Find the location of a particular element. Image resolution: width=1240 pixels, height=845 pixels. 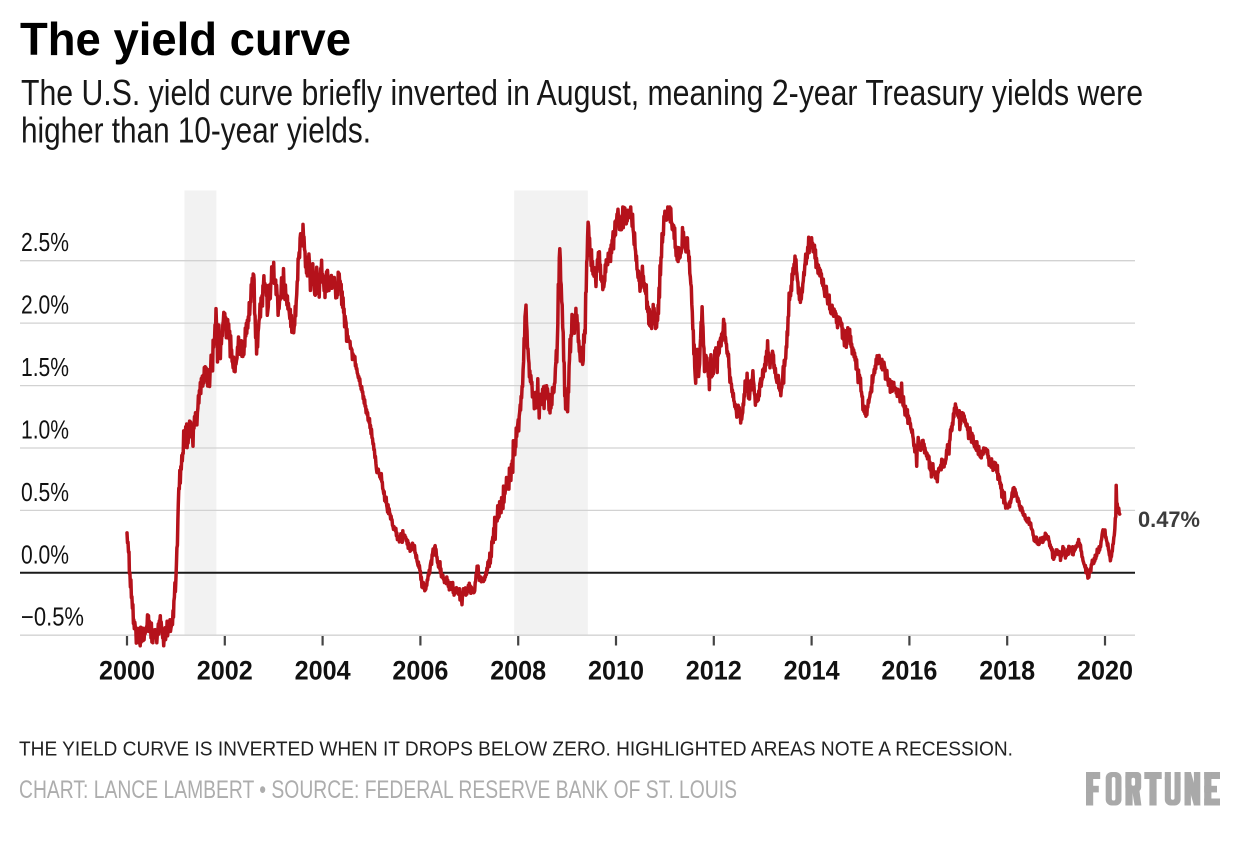

svg-text: 2.5% is located at coordinates (45, 243).